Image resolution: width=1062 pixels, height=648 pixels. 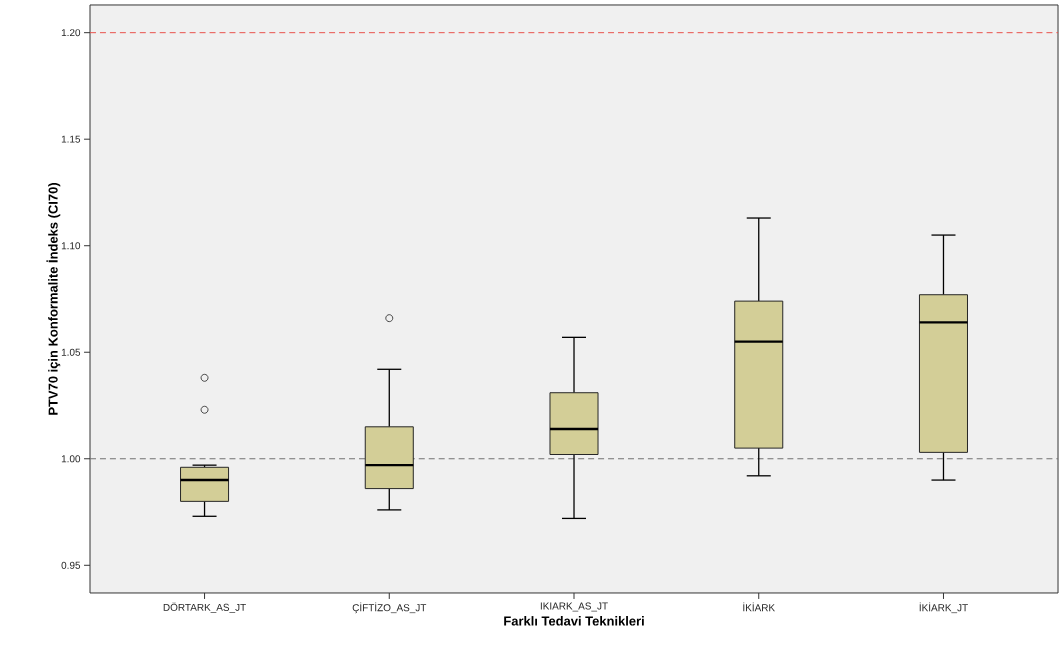 What do you see at coordinates (71, 459) in the screenshot?
I see `y-tick-label: 1.00` at bounding box center [71, 459].